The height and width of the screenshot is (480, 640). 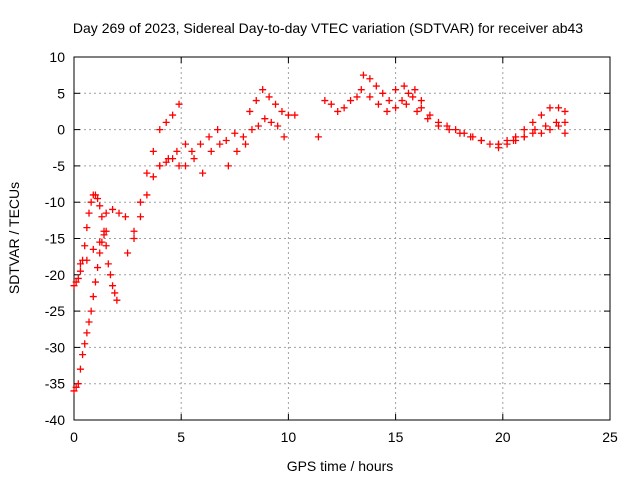 I want to click on series-track-f, so click(x=203, y=158).